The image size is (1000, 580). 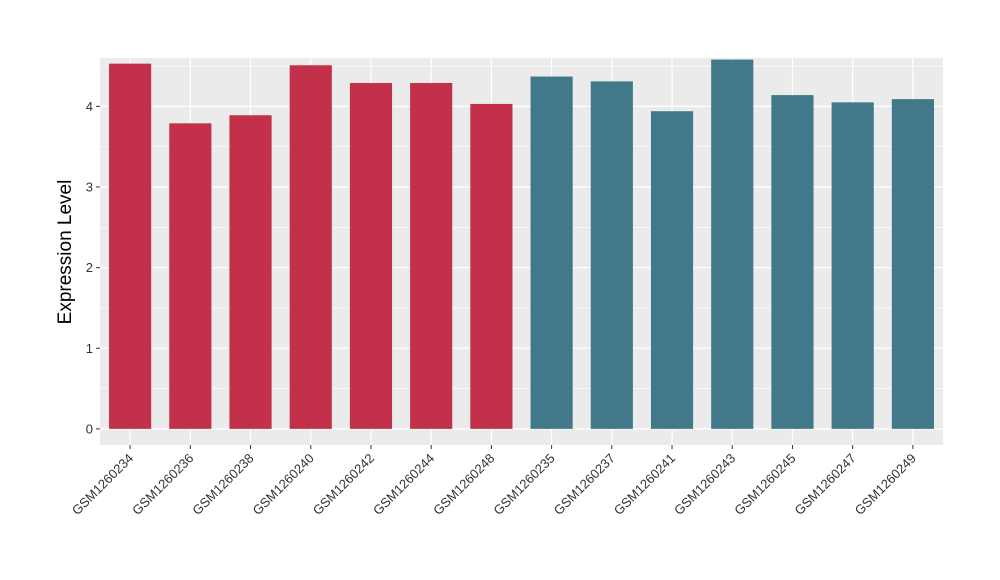 What do you see at coordinates (463, 484) in the screenshot?
I see `x-tick-label: GSM1260248` at bounding box center [463, 484].